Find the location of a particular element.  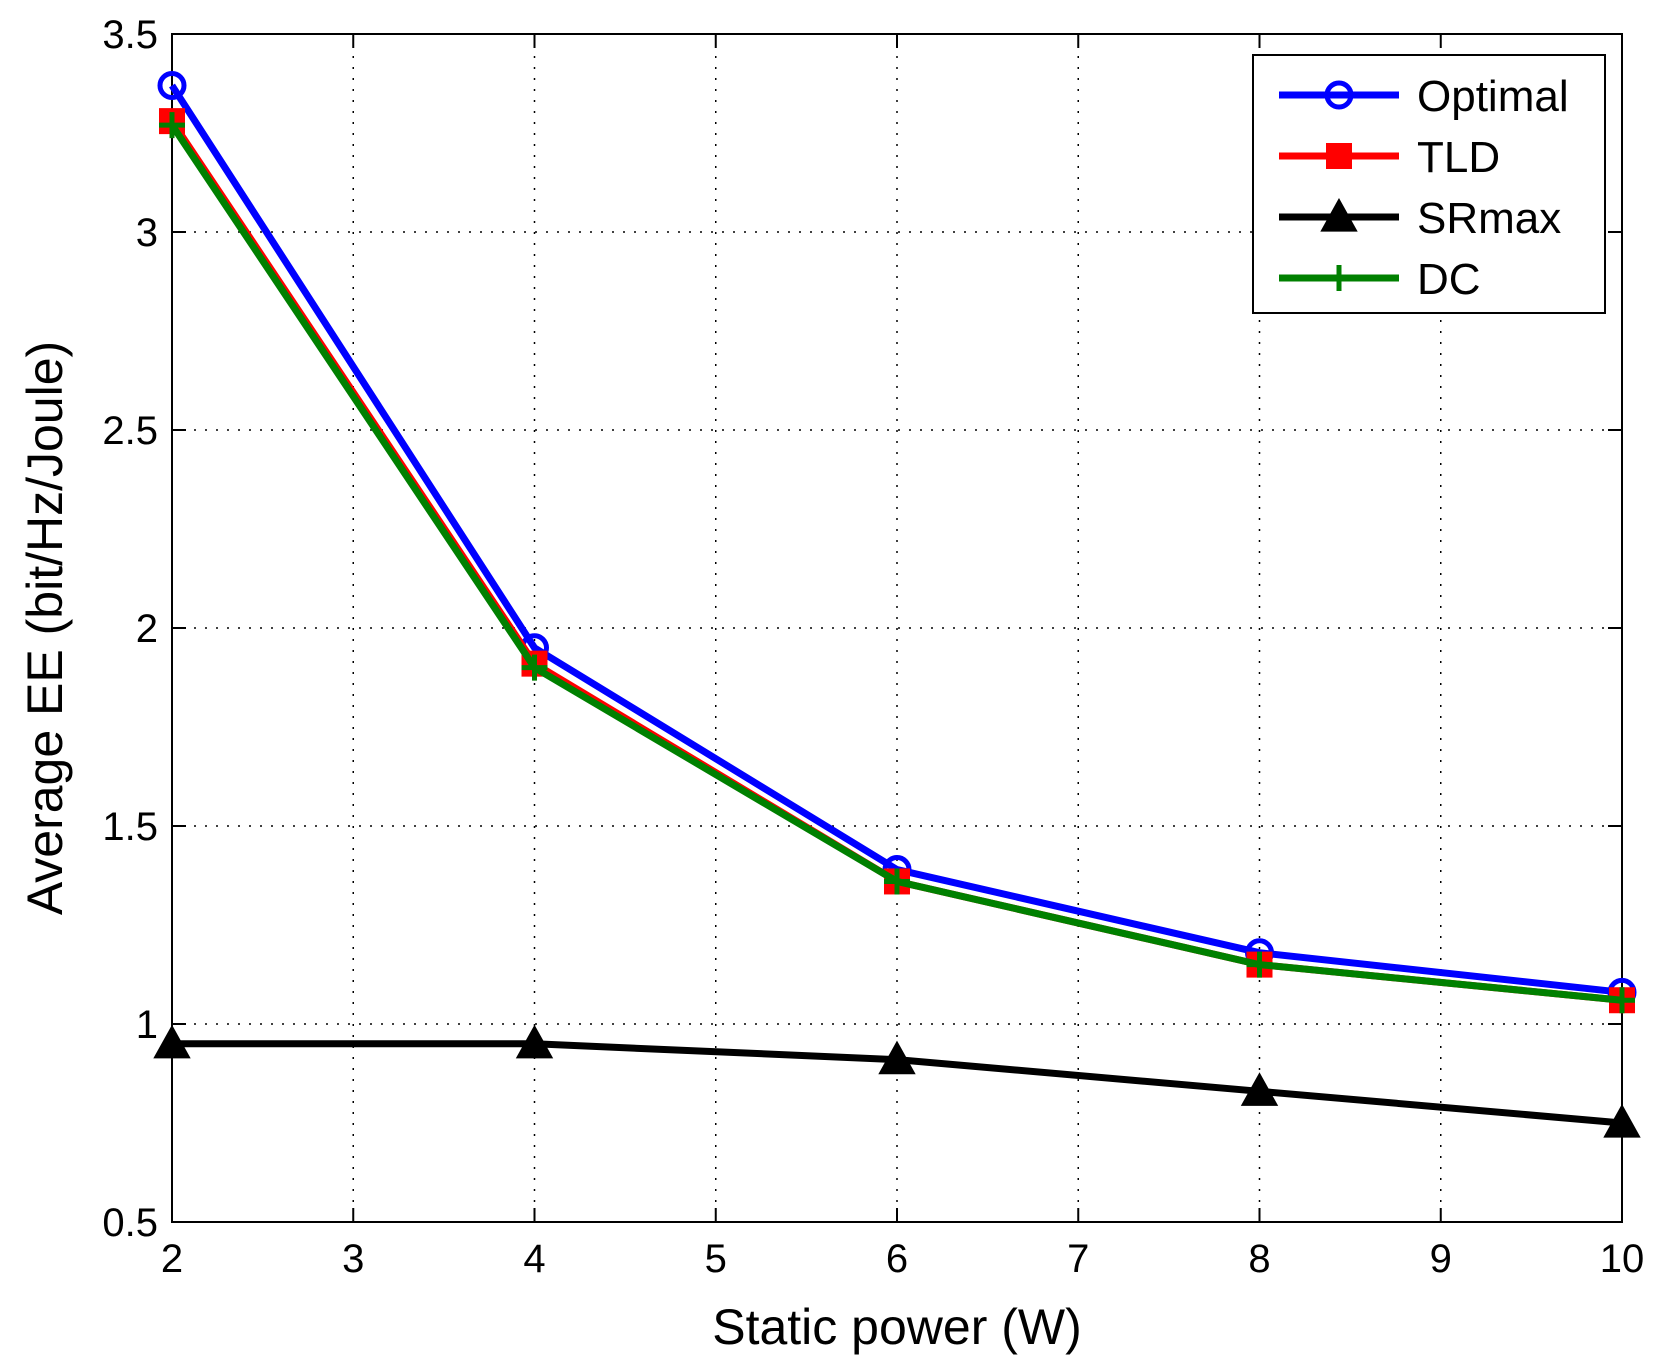

legend-box is located at coordinates (1429, 184).